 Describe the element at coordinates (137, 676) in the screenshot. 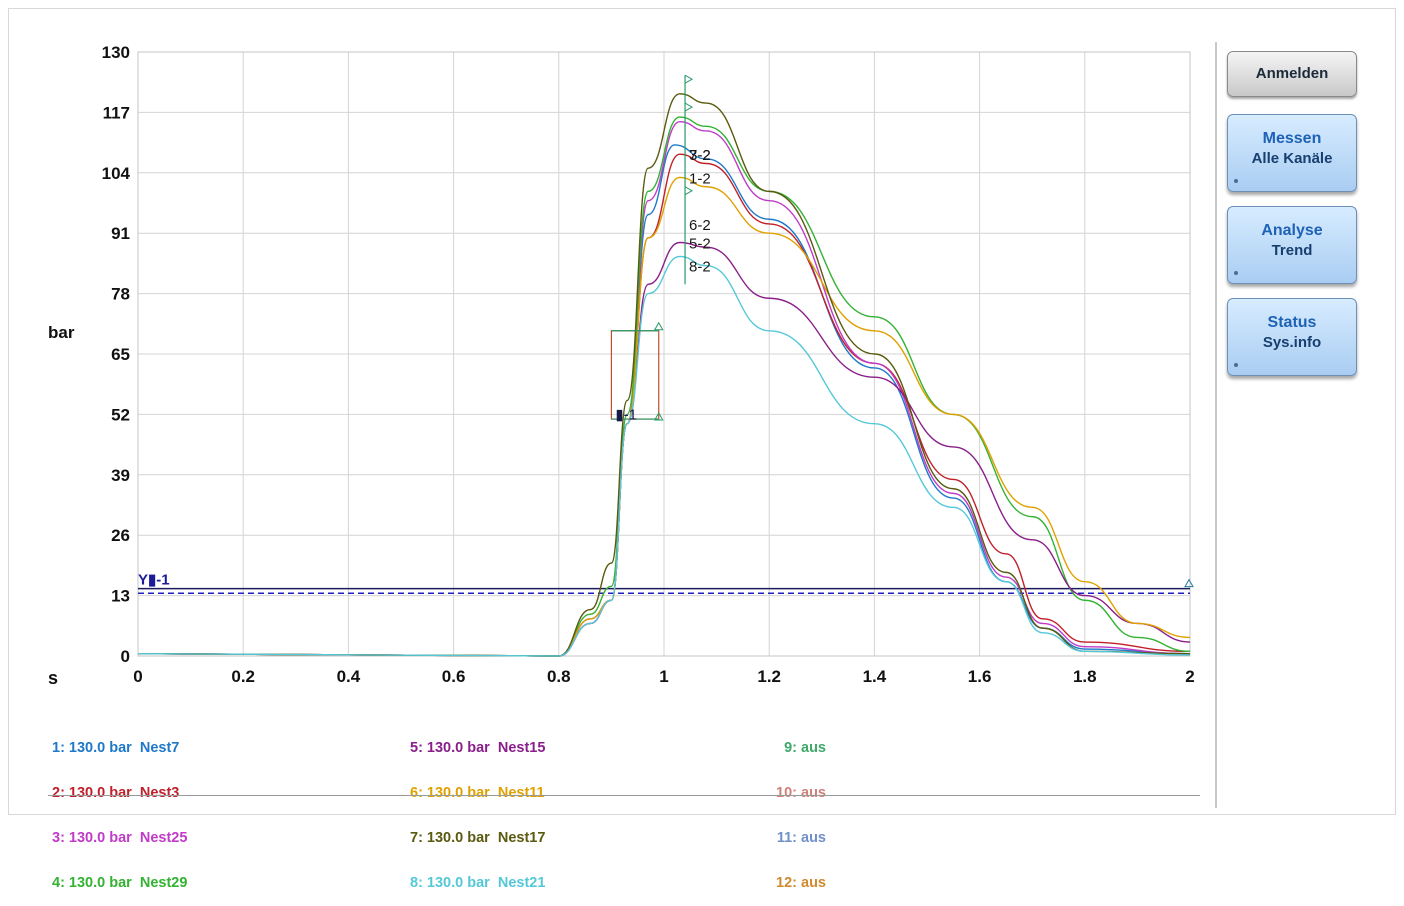

I see `x-tick-label: 0` at that location.